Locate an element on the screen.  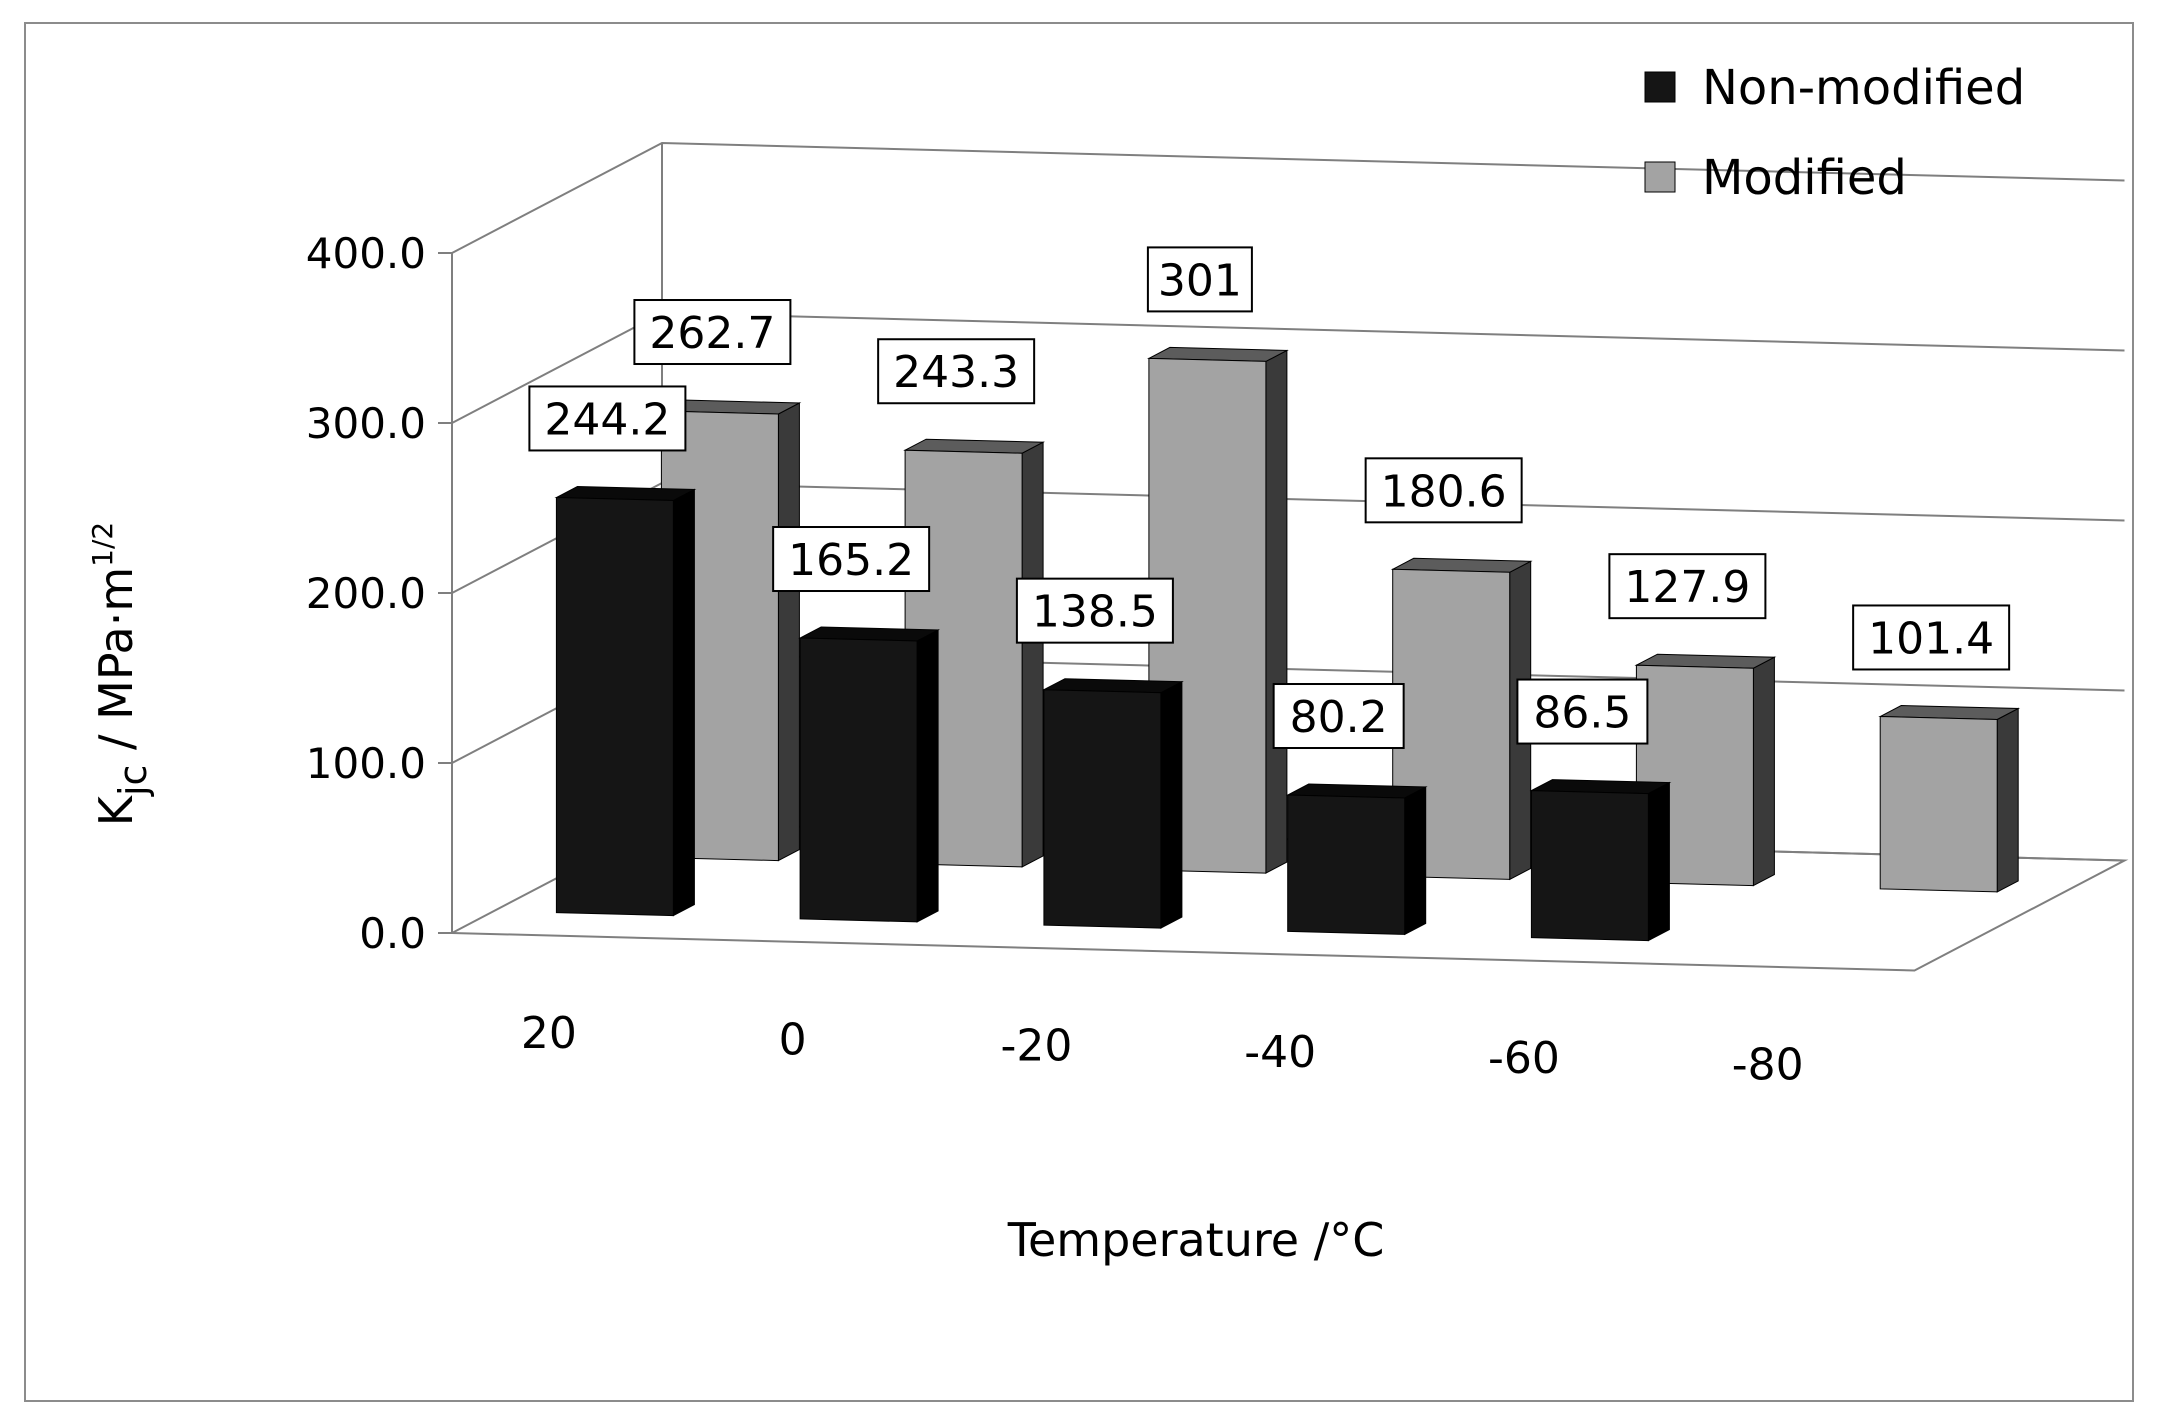
data-label: 165.2 is located at coordinates (851, 559).